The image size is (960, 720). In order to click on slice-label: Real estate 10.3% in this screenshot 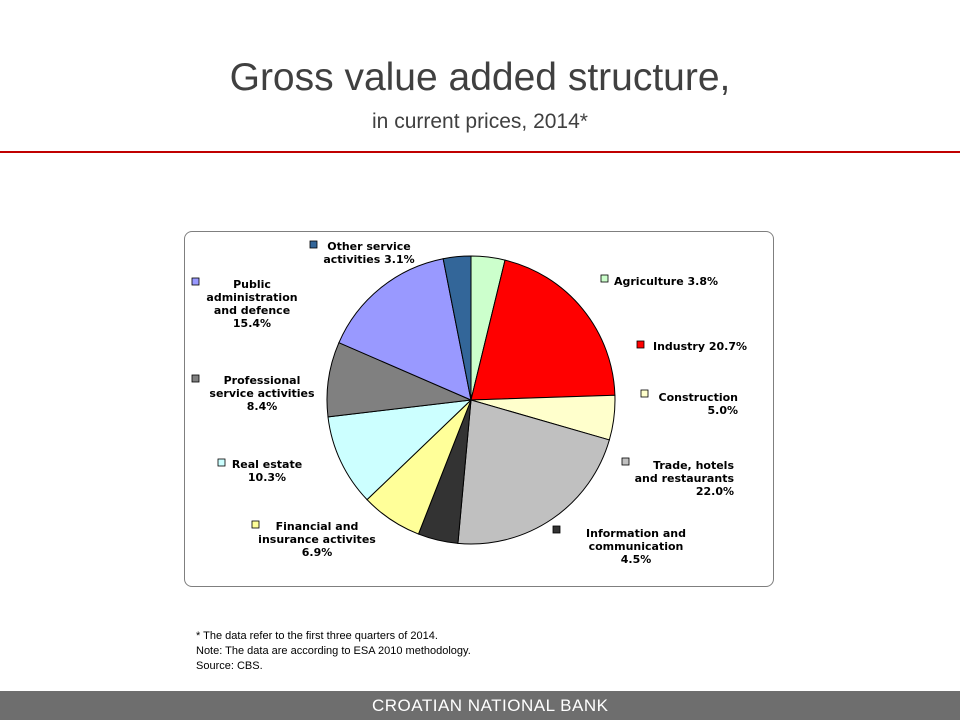, I will do `click(267, 471)`.